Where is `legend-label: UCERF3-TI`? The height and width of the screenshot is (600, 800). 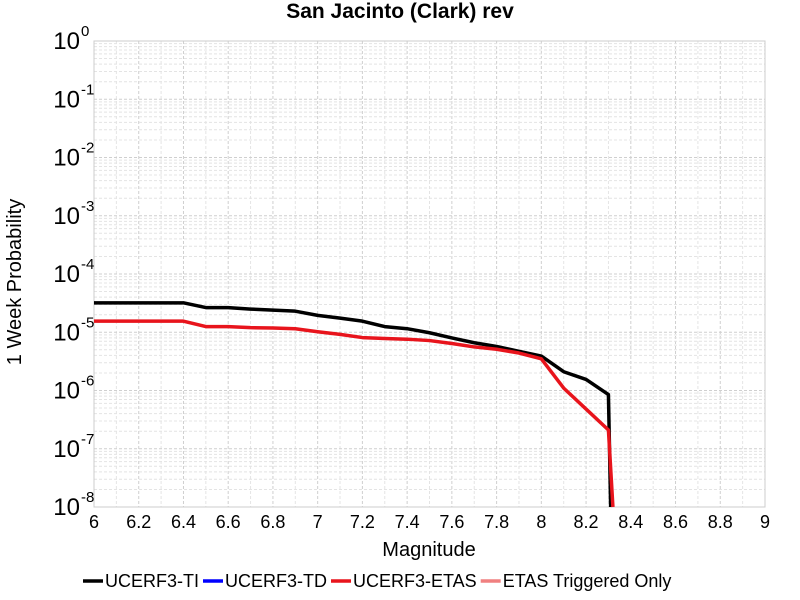
legend-label: UCERF3-TI is located at coordinates (152, 581).